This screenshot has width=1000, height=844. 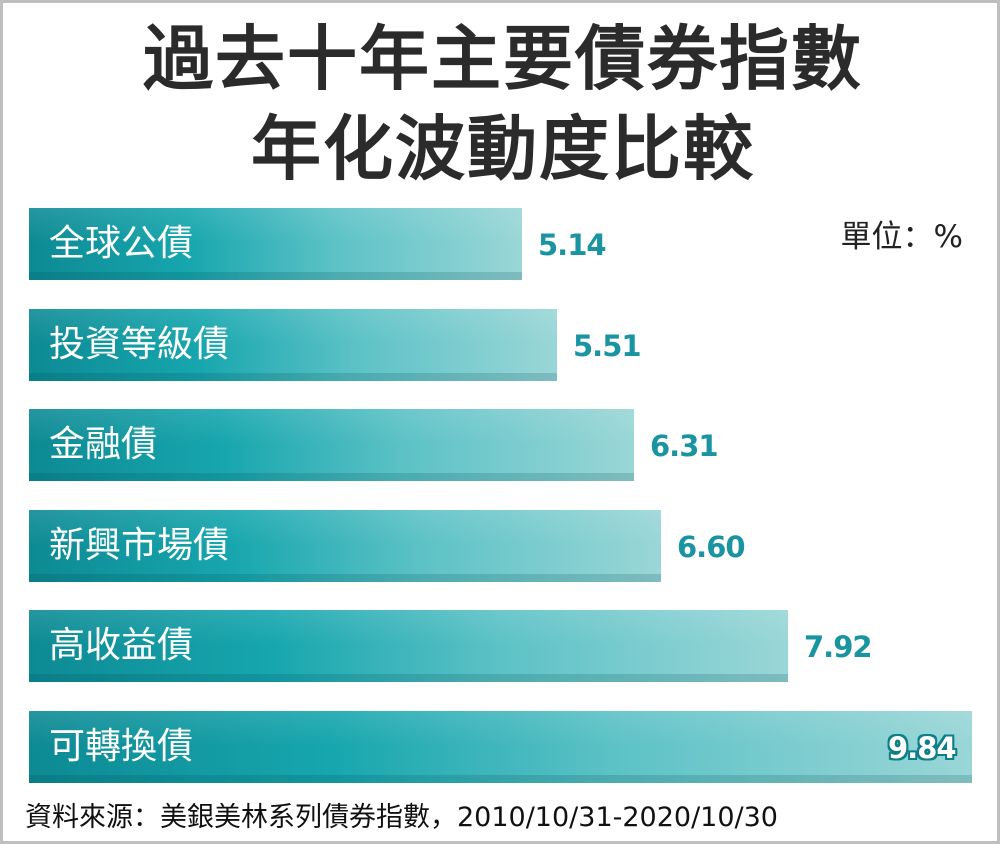 I want to click on category-label: 可轉換債, so click(x=121, y=746).